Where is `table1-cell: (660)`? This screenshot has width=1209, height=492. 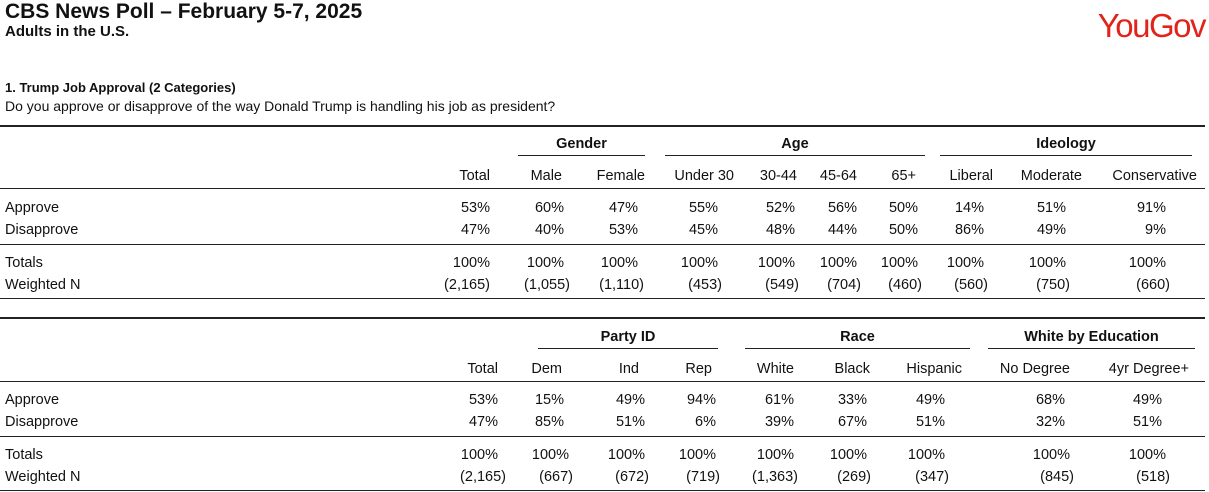
table1-cell: (660) is located at coordinates (1153, 285).